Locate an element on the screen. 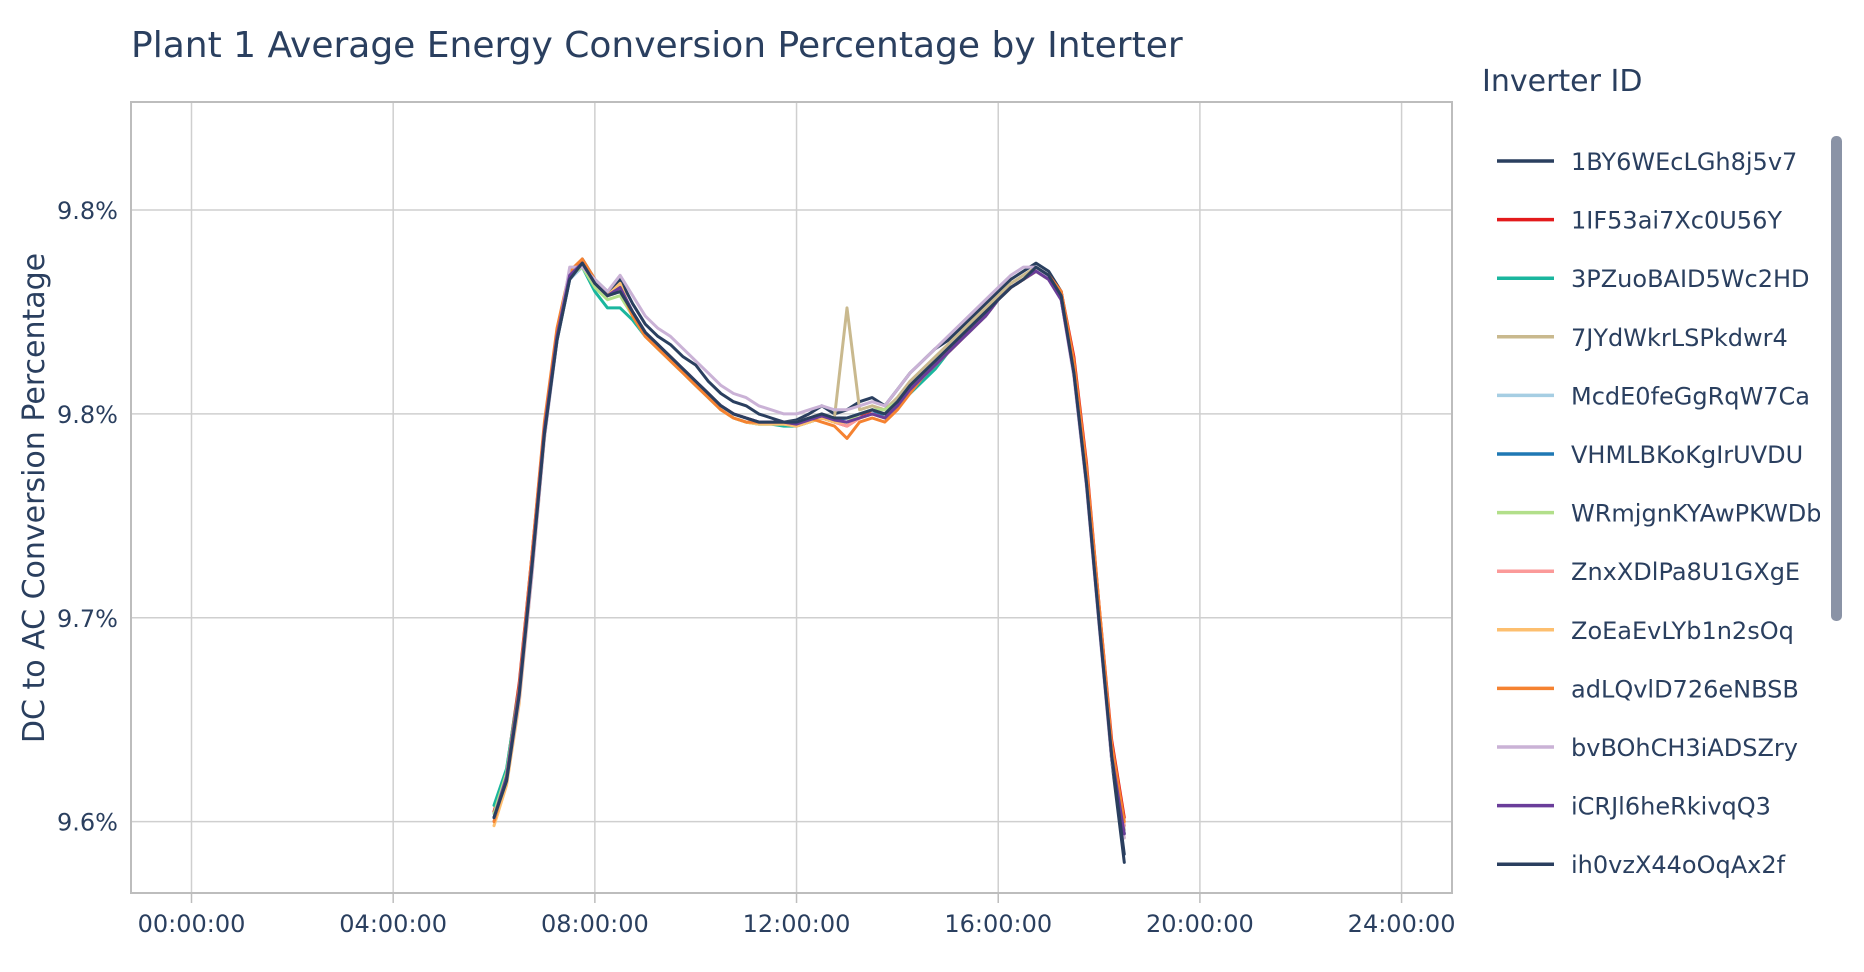  legend-item: ZnxXDlPa8U1GXgE is located at coordinates (1648, 572).